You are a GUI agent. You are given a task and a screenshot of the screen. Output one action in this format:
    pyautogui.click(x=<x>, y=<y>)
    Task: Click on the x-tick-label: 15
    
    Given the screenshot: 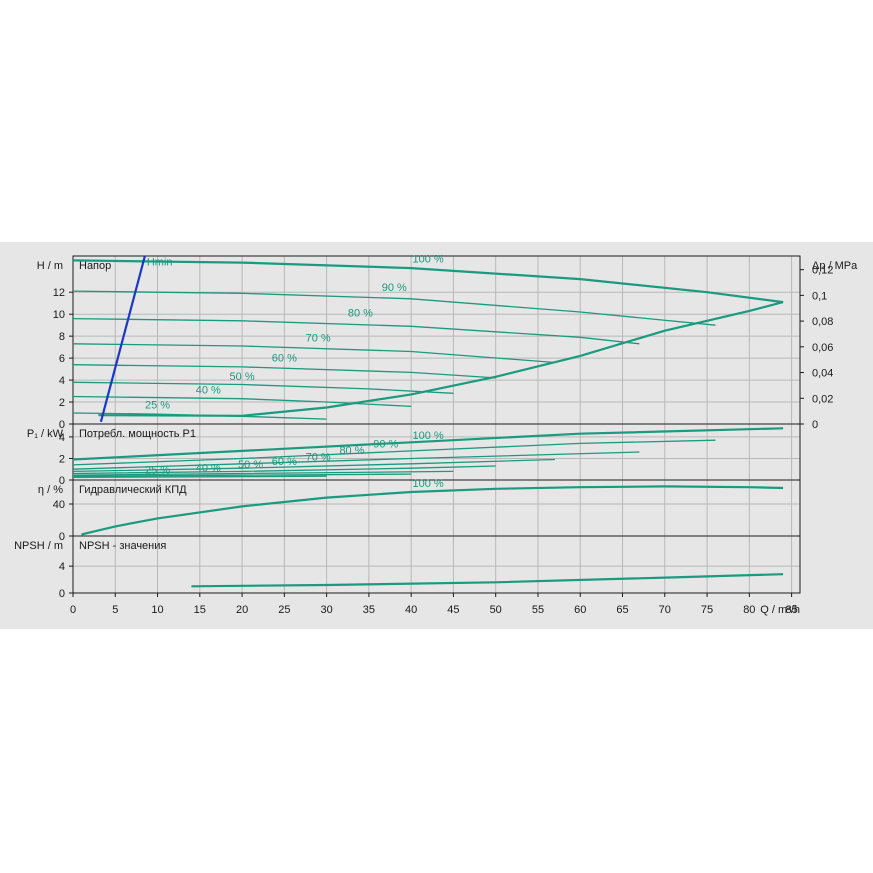 What is the action you would take?
    pyautogui.click(x=200, y=610)
    